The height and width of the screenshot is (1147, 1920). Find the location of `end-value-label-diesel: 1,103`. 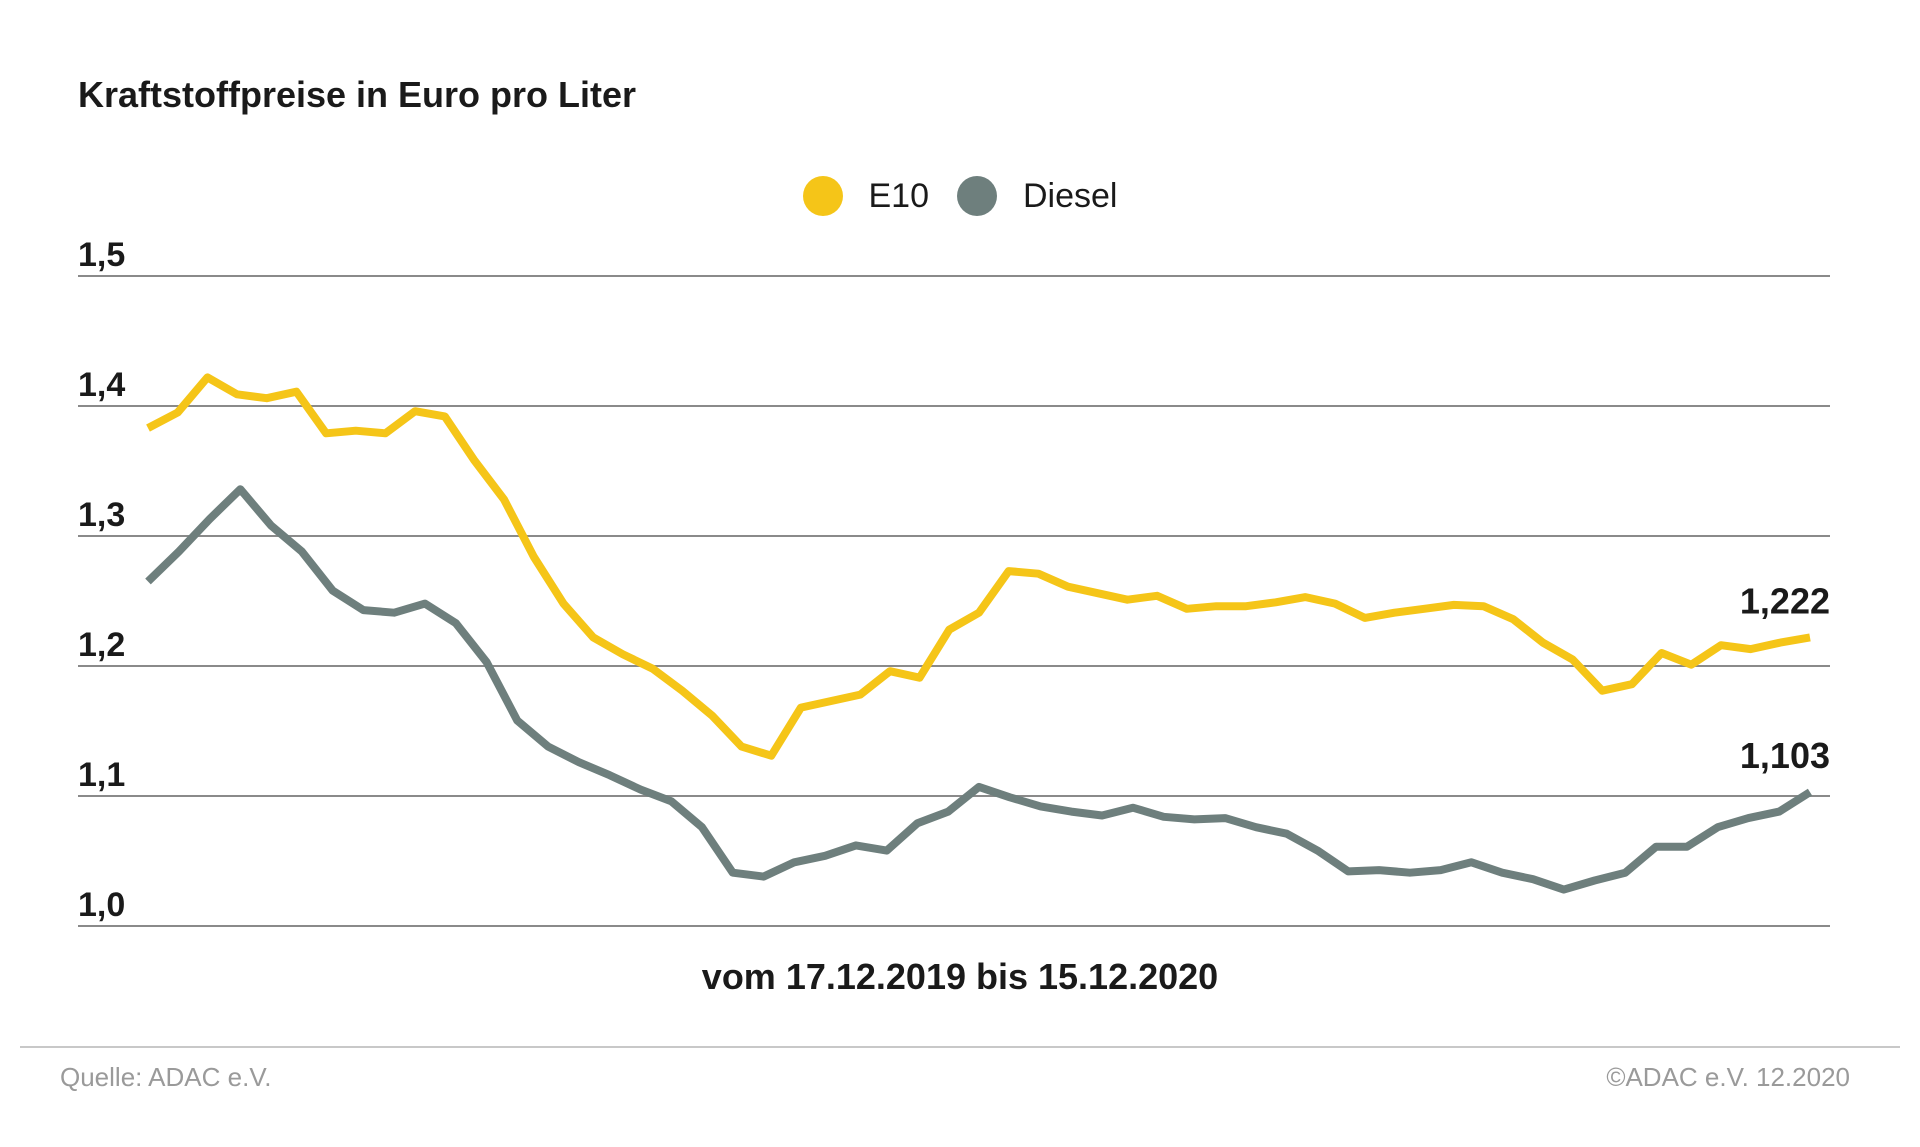

end-value-label-diesel: 1,103 is located at coordinates (1785, 755).